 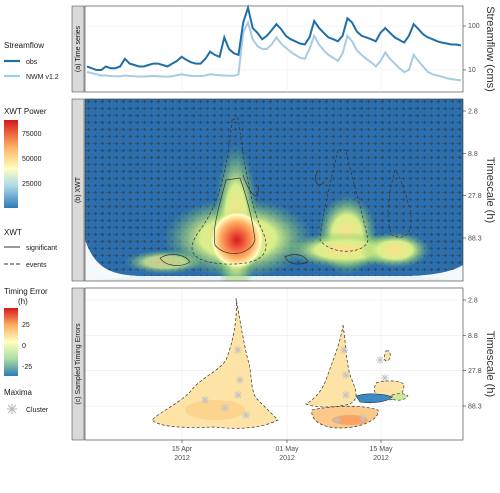 I want to click on strip-b-label: (b) XWT, so click(x=78, y=189).